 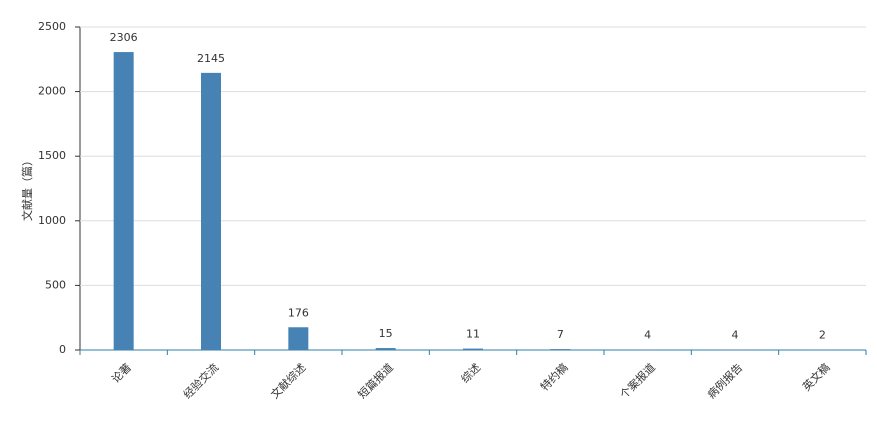 What do you see at coordinates (637, 380) in the screenshot?
I see `x-tick-label: 个案报道` at bounding box center [637, 380].